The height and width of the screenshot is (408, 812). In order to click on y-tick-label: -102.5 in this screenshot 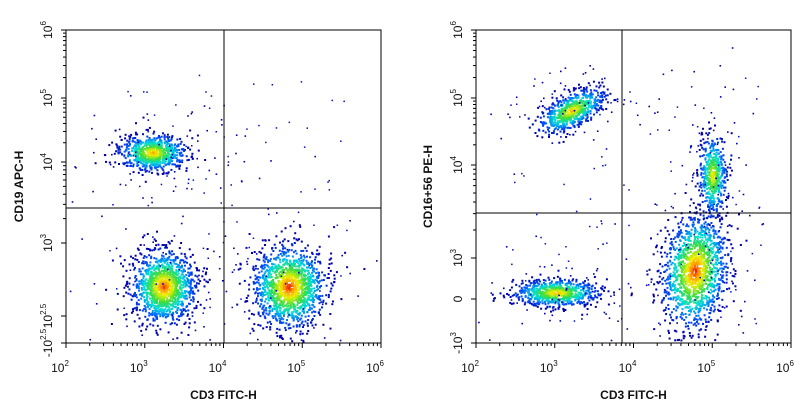, I will do `click(47, 342)`.